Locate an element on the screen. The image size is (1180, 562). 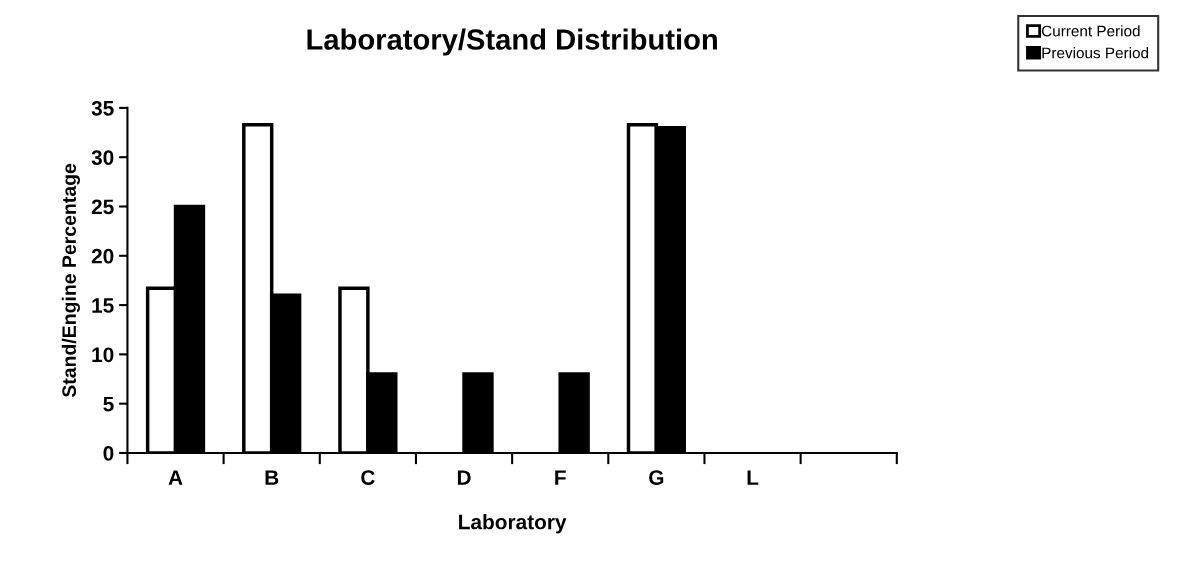
y-tick-label: 20 is located at coordinates (102, 256).